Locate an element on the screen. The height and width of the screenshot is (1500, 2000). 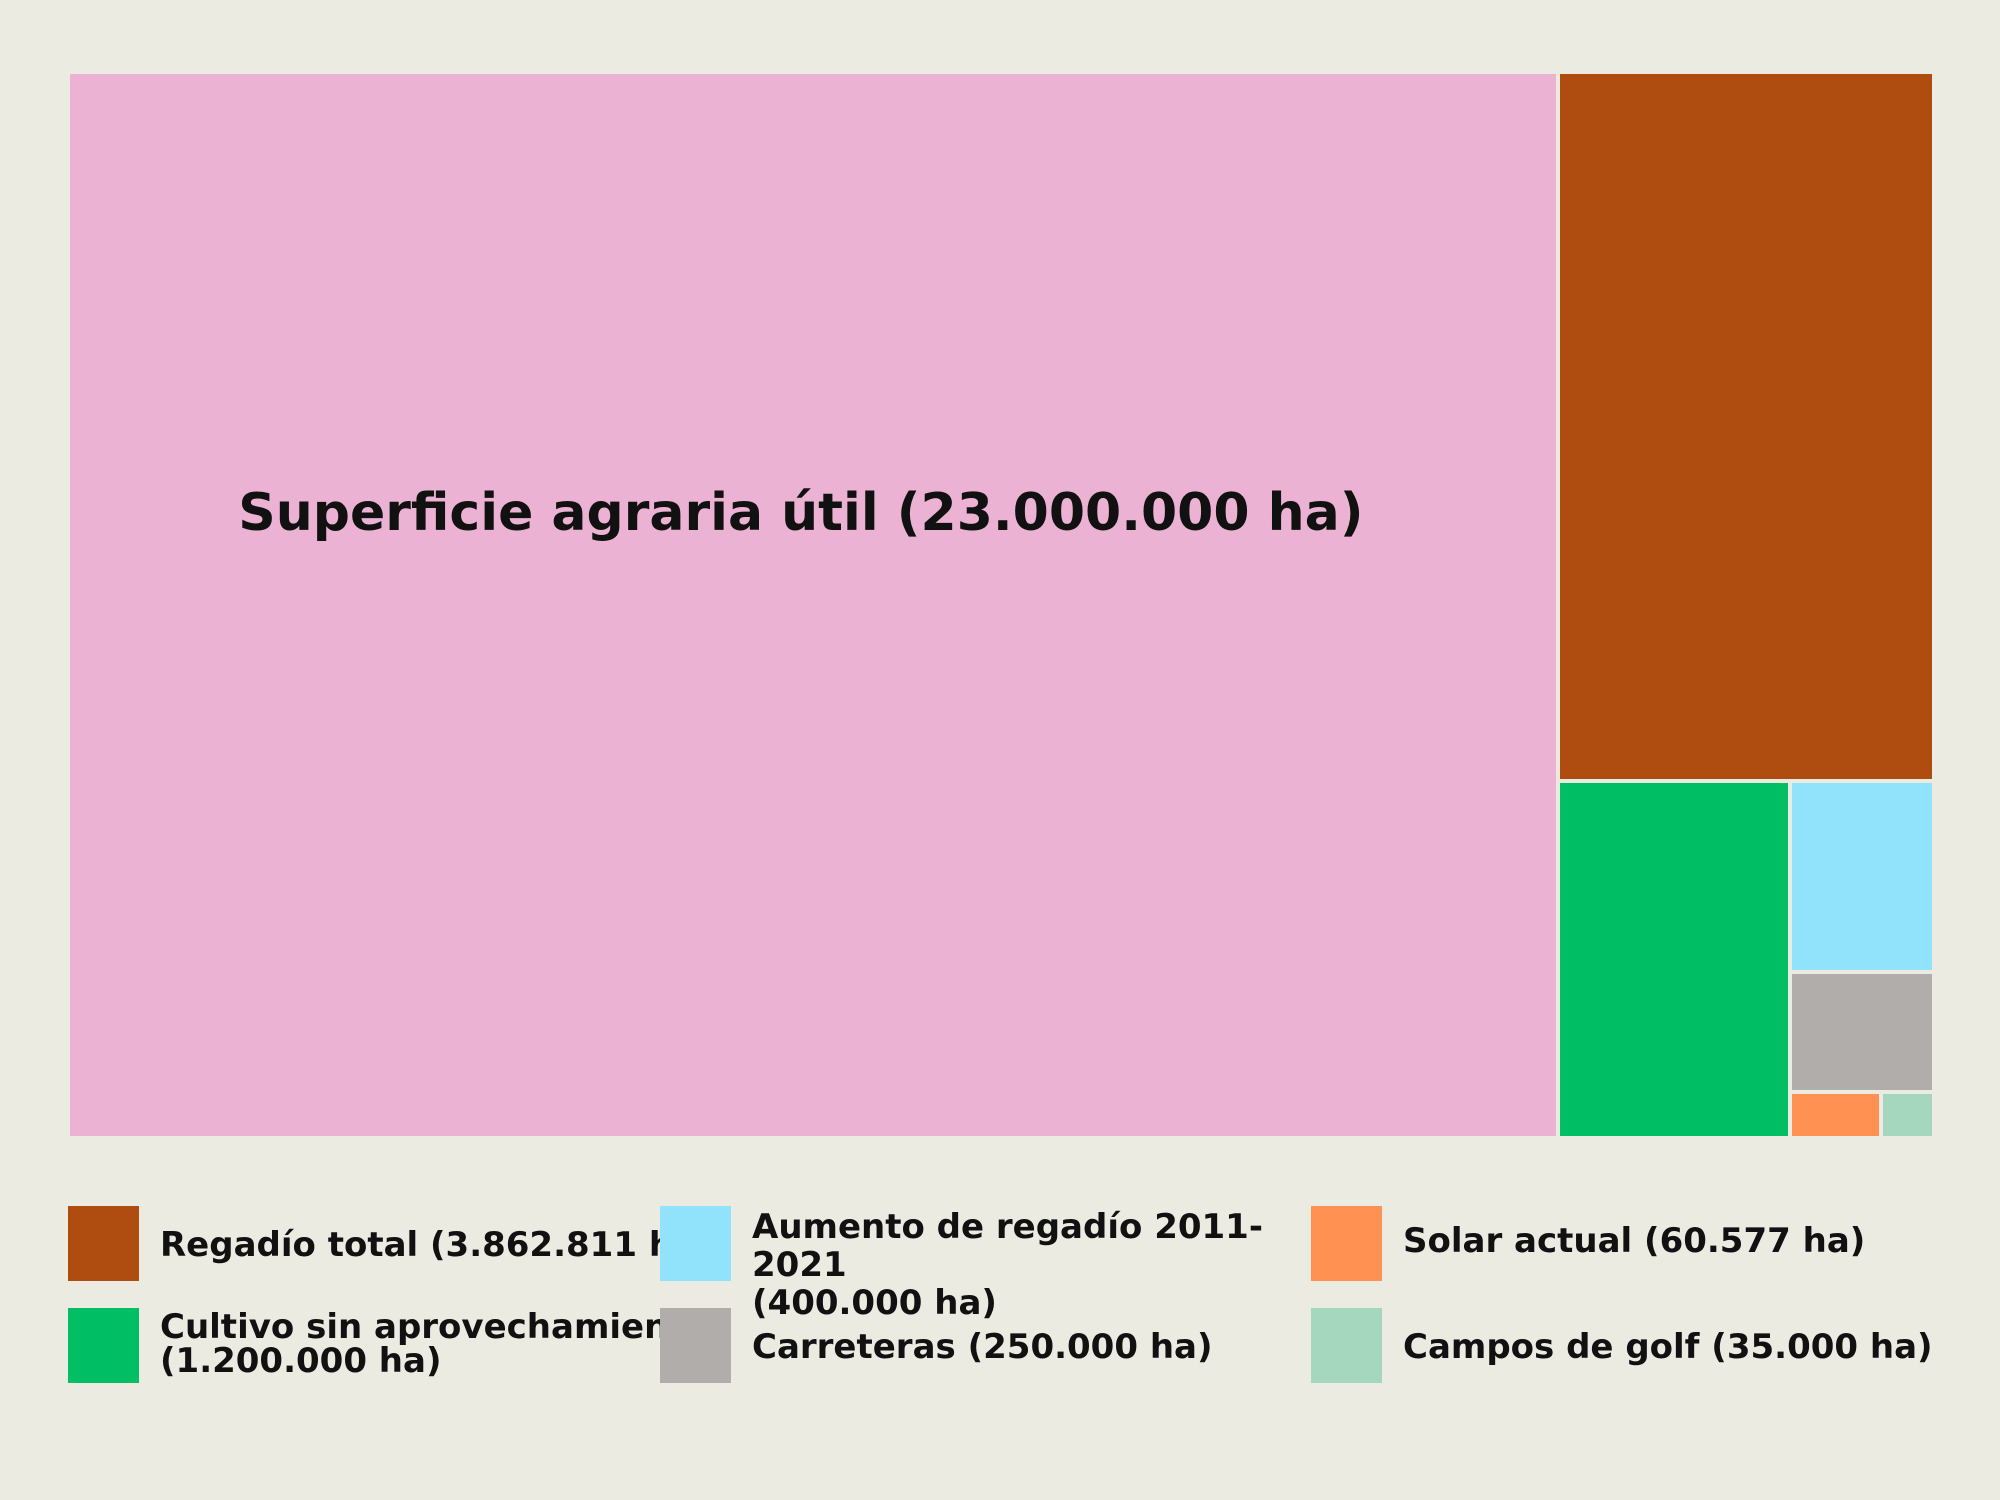
tile-carreteras is located at coordinates (1861, 1032).